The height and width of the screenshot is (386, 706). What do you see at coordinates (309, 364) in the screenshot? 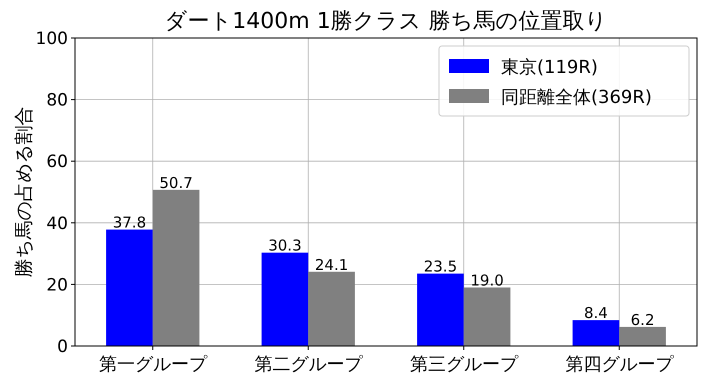
I see `x-tick-label: 第二グループ` at bounding box center [309, 364].